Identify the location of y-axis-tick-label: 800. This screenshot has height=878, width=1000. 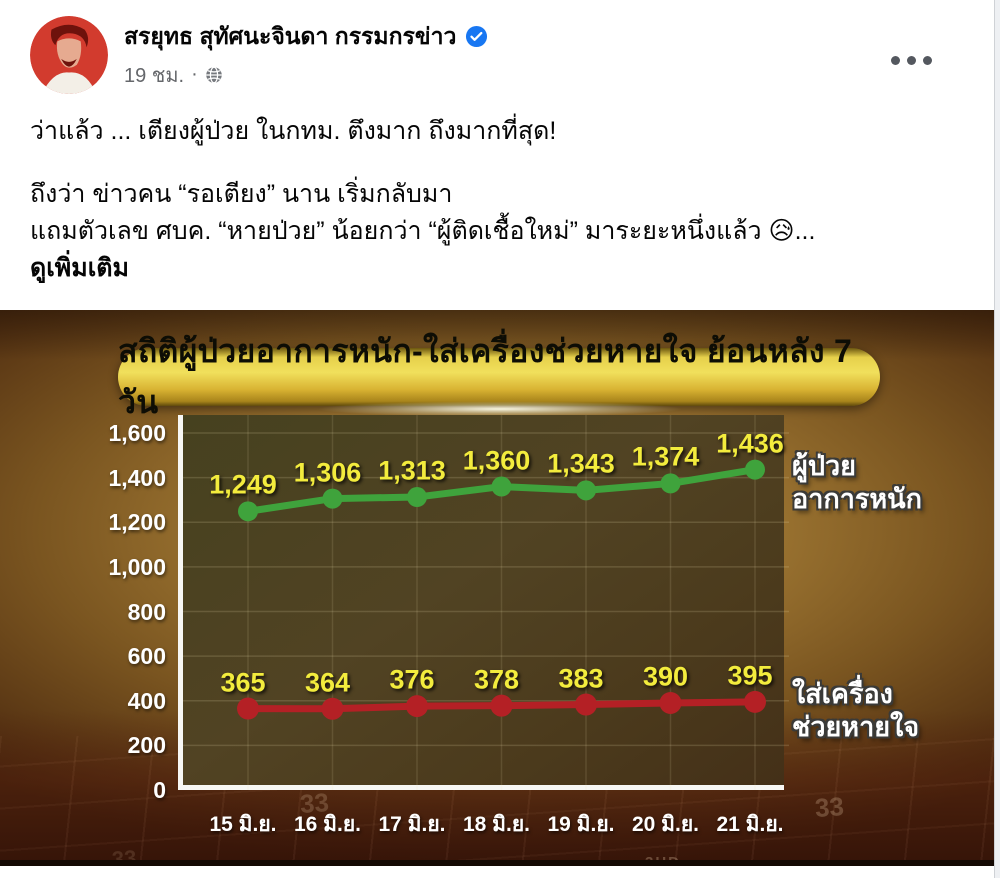
(146, 611).